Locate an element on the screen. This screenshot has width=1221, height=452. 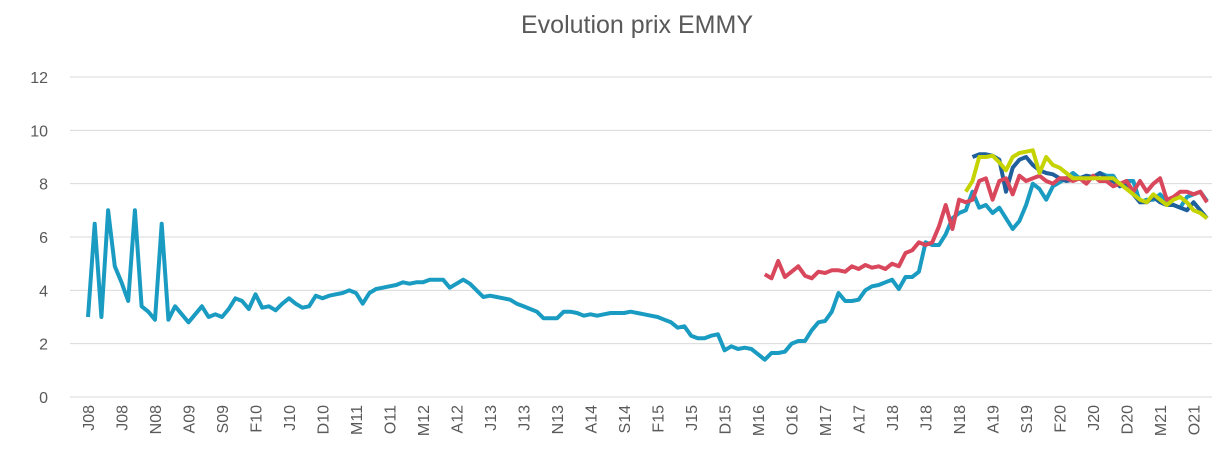
x-tick-label: J10 is located at coordinates (290, 418).